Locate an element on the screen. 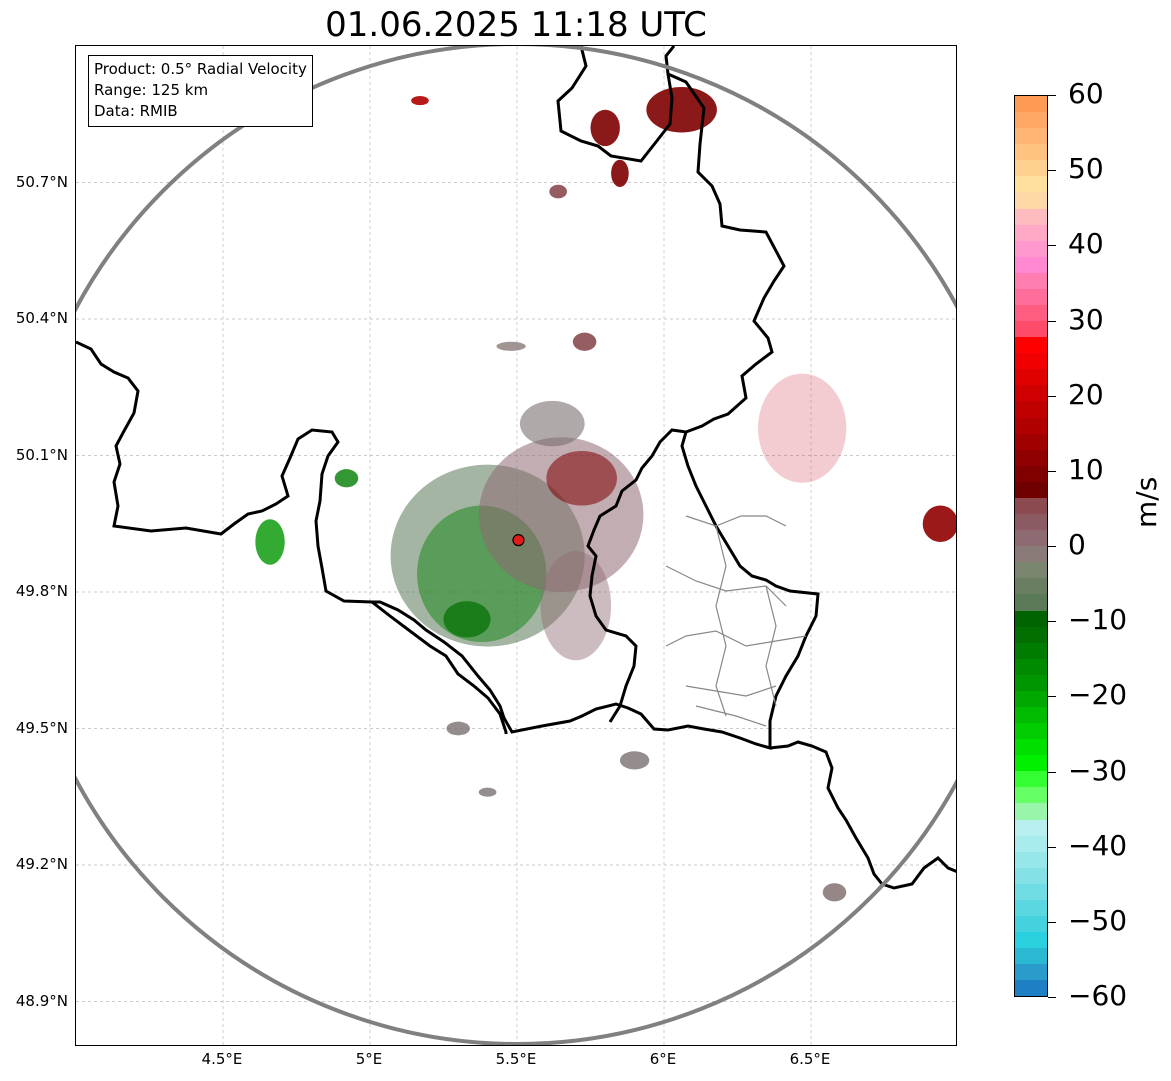  lat-tick-label: 50.4°N is located at coordinates (41, 318).